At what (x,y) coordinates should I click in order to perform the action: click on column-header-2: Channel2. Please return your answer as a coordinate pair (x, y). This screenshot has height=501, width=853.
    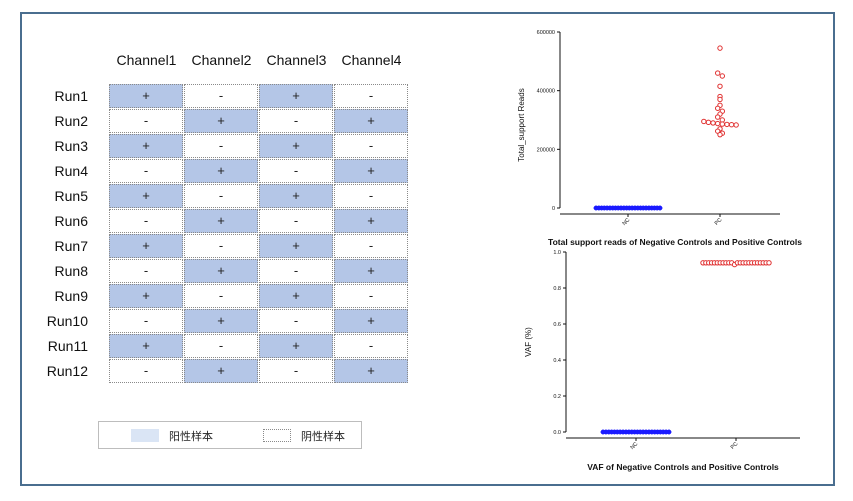
    Looking at the image, I should click on (221, 60).